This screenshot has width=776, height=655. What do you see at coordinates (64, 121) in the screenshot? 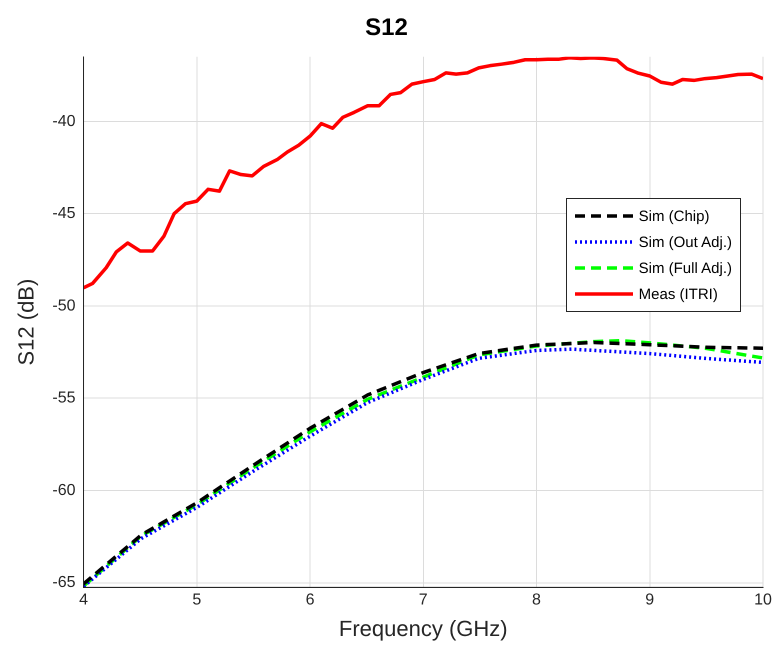
I see `y-tick-label: -40` at bounding box center [64, 121].